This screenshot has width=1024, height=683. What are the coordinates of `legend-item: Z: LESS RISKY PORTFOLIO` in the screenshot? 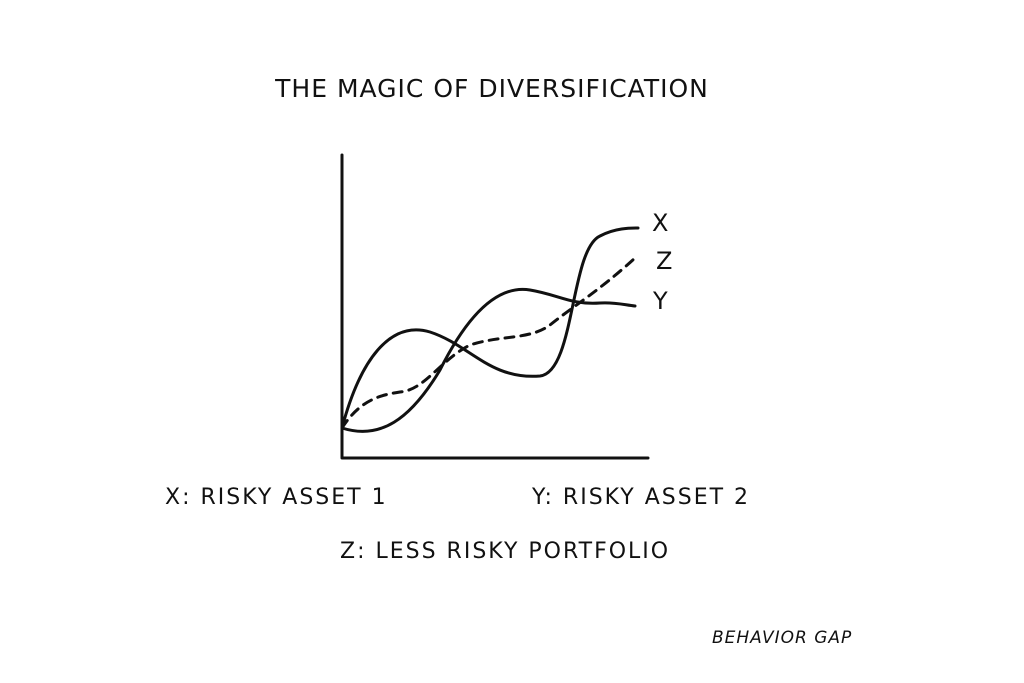 It's located at (505, 551).